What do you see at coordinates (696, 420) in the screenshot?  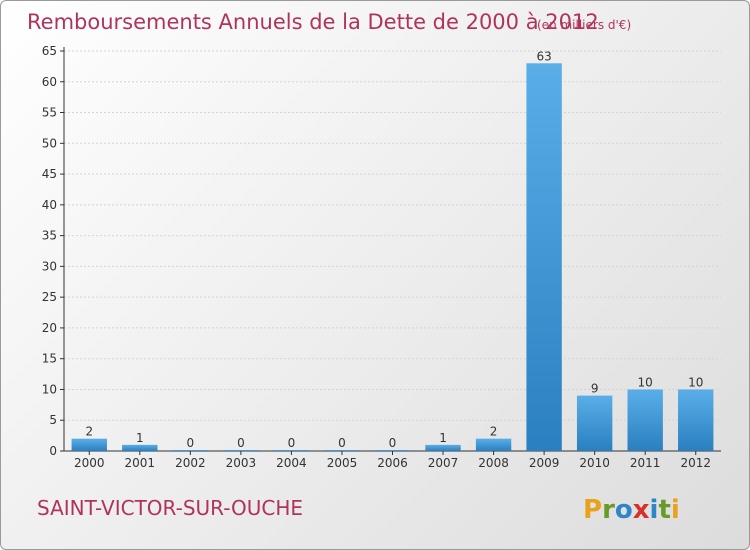 I see `bar-2012` at bounding box center [696, 420].